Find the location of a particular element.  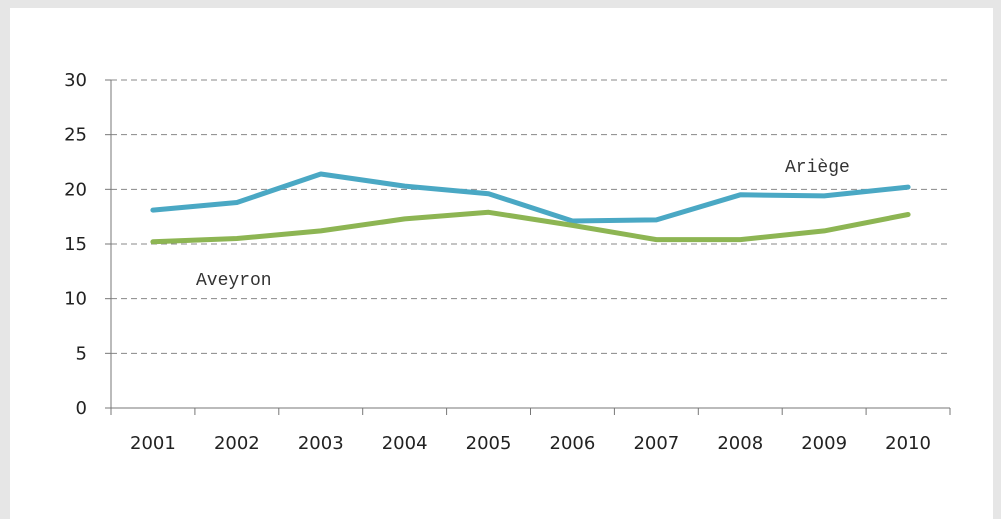

x-tick-label-2001: 2001 is located at coordinates (153, 443).